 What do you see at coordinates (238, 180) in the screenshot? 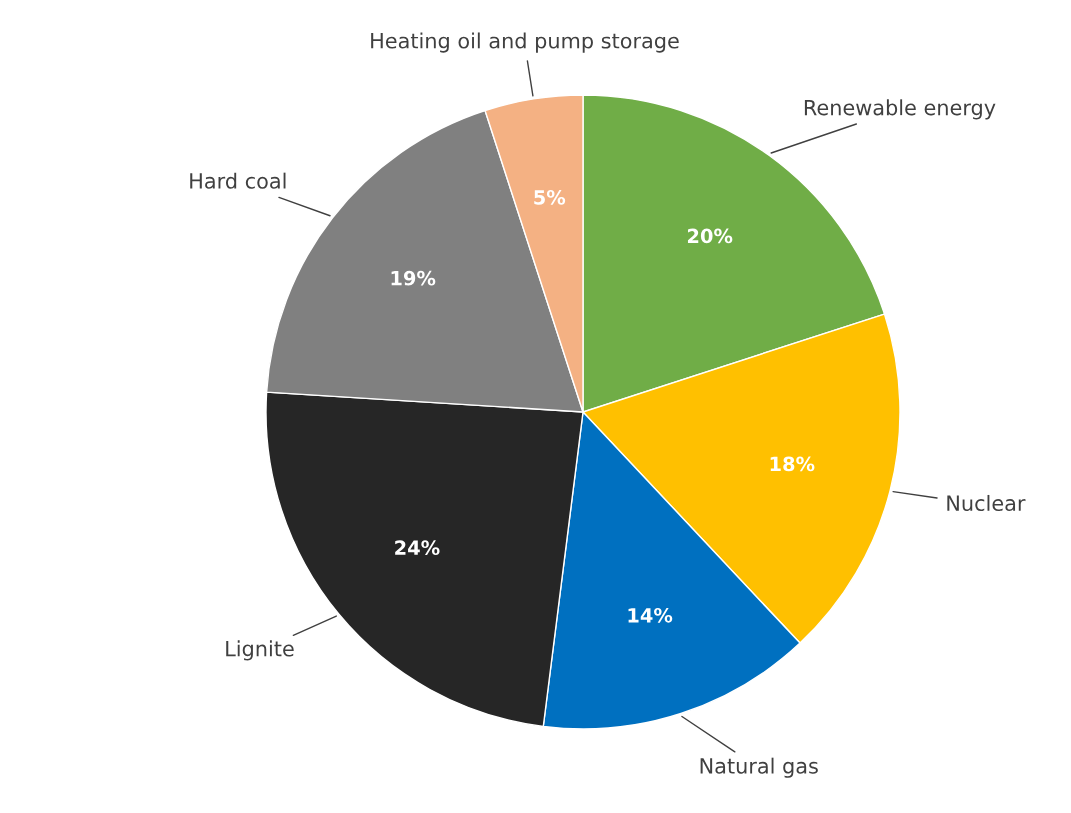
I see `slice-label: Hard coal` at bounding box center [238, 180].